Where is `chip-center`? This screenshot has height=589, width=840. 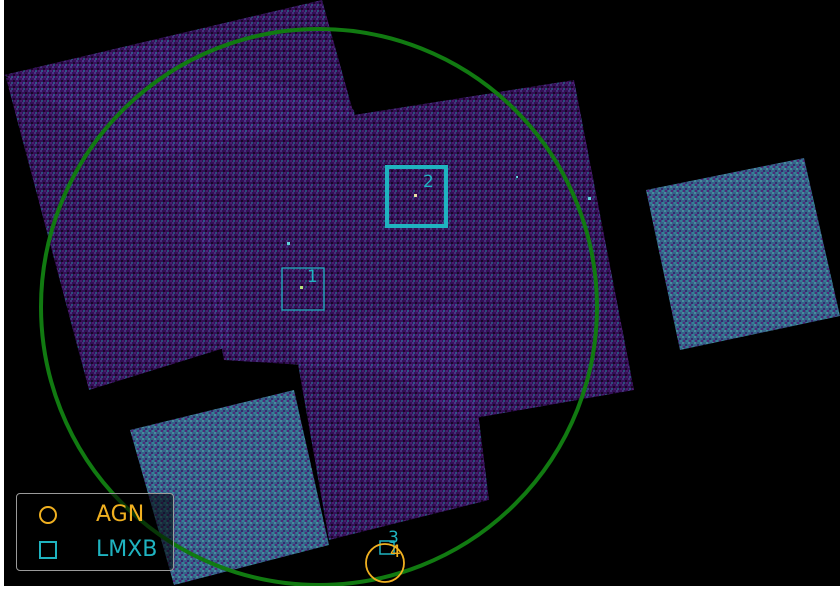 chip-center is located at coordinates (274, 207).